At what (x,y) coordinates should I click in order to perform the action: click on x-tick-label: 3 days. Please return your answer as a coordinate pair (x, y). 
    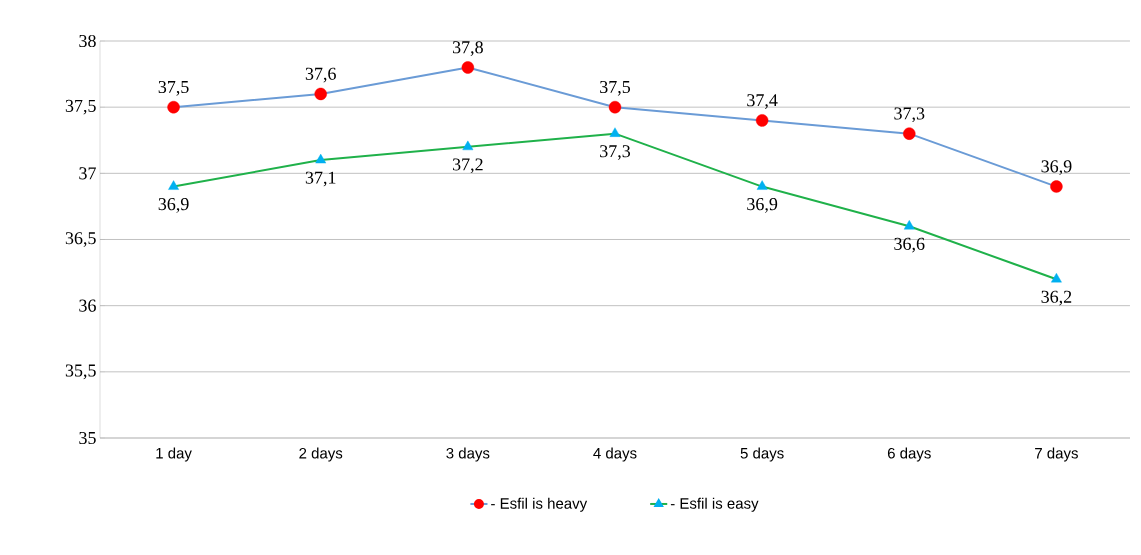
    Looking at the image, I should click on (468, 454).